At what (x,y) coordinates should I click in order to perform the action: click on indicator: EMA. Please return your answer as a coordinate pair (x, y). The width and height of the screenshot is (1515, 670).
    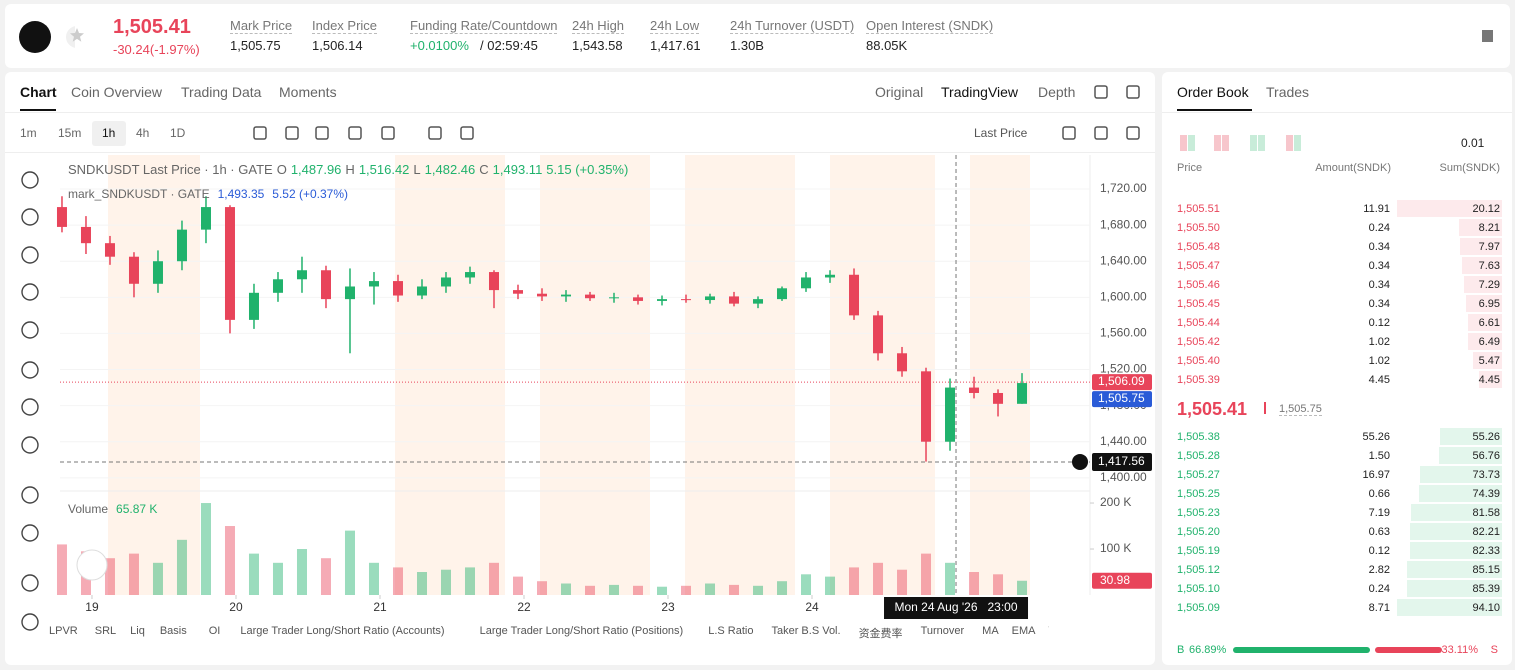
    Looking at the image, I should click on (1023, 631).